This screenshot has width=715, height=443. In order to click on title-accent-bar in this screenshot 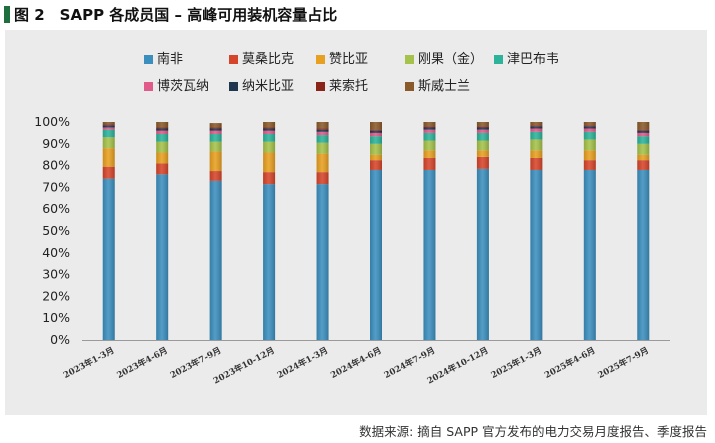, I will do `click(7, 14)`.